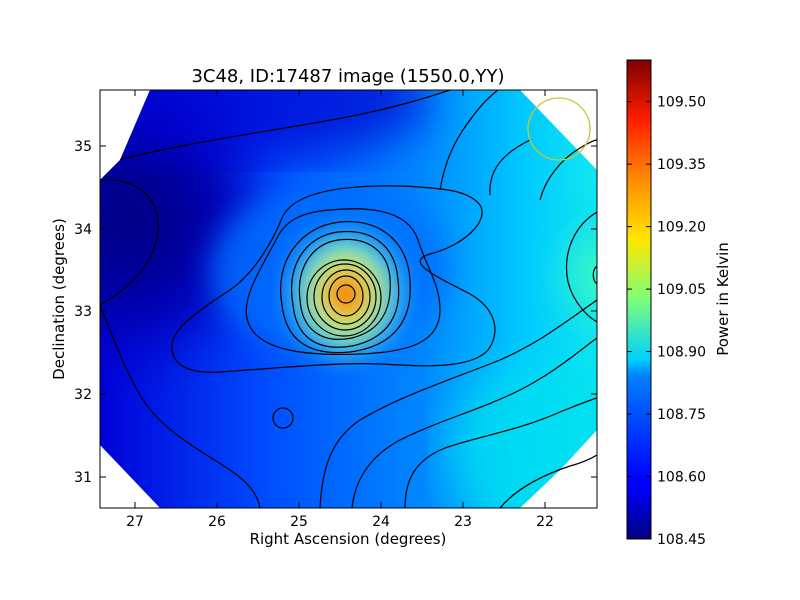  Describe the element at coordinates (135, 522) in the screenshot. I see `x-tick-label: 27` at that location.